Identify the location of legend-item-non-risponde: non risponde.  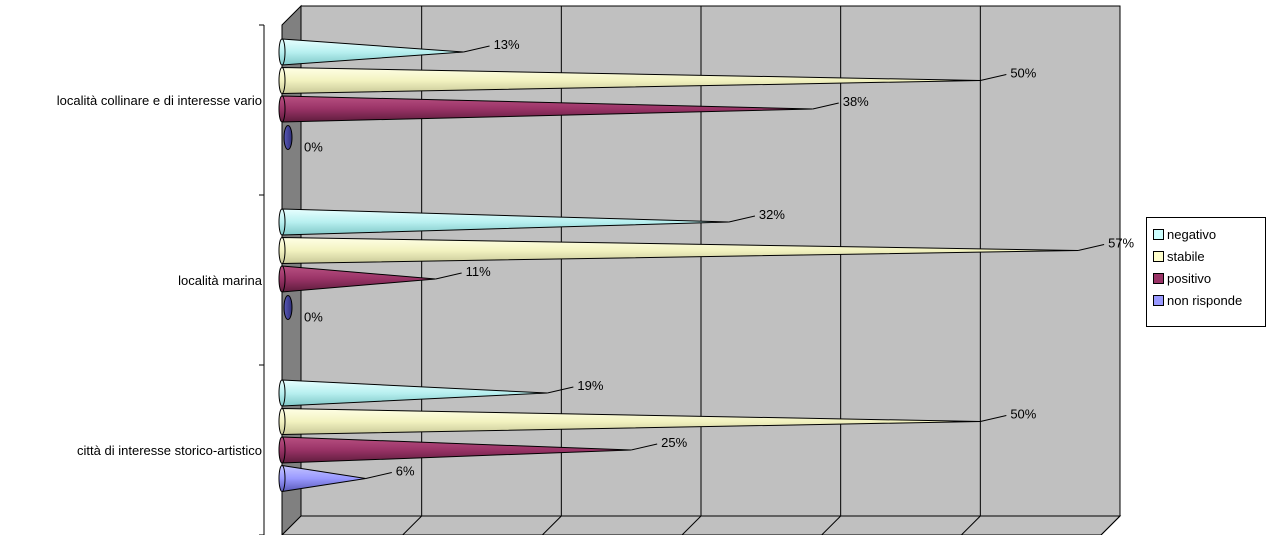
(1209, 300).